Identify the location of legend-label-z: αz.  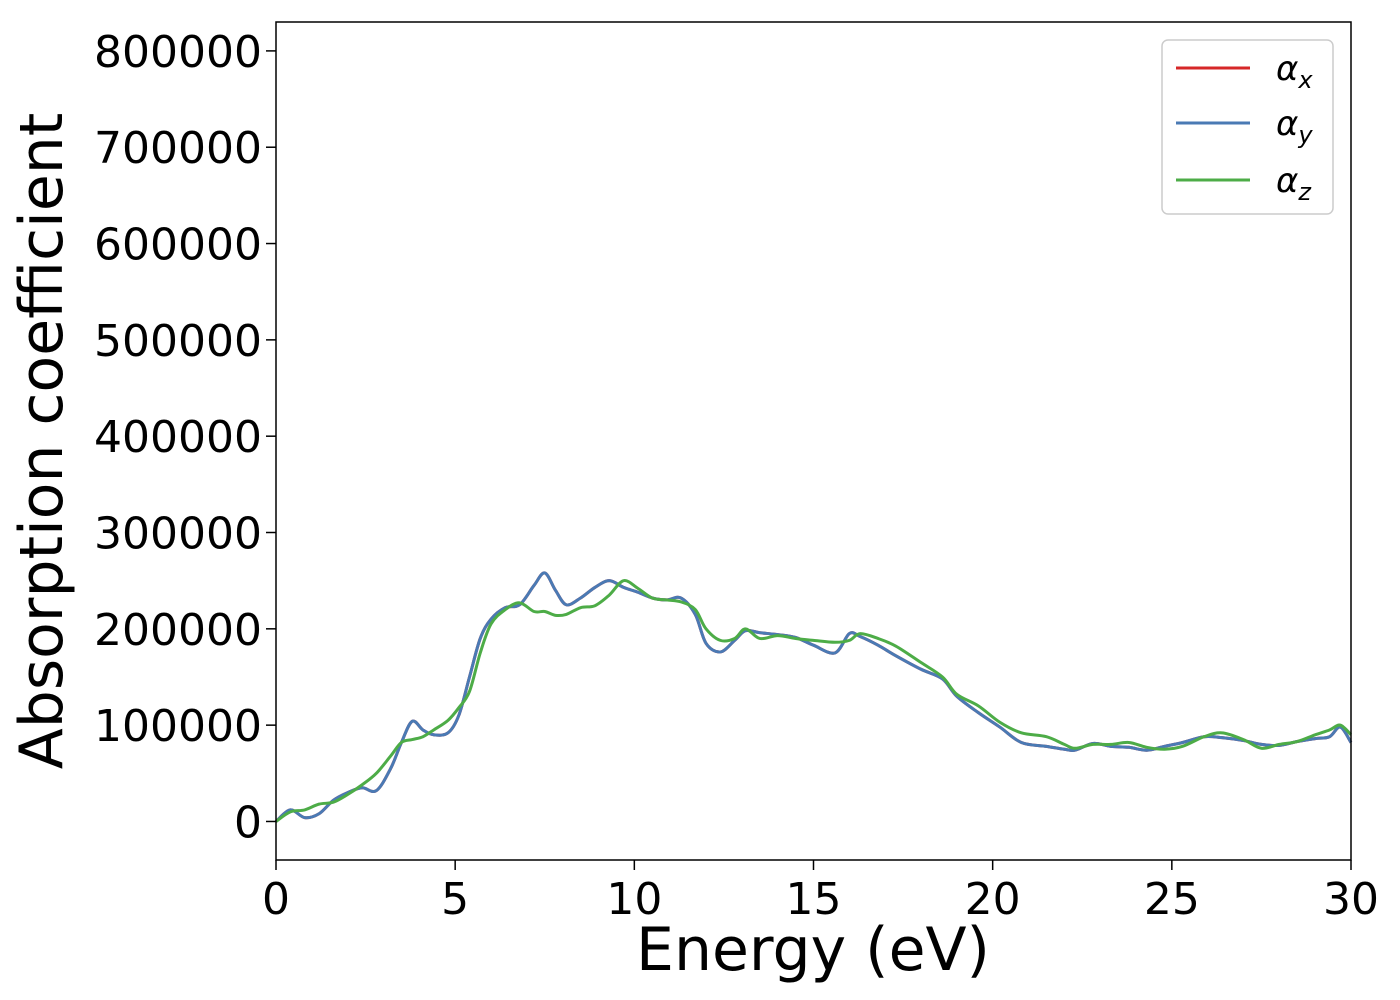
(1294, 183).